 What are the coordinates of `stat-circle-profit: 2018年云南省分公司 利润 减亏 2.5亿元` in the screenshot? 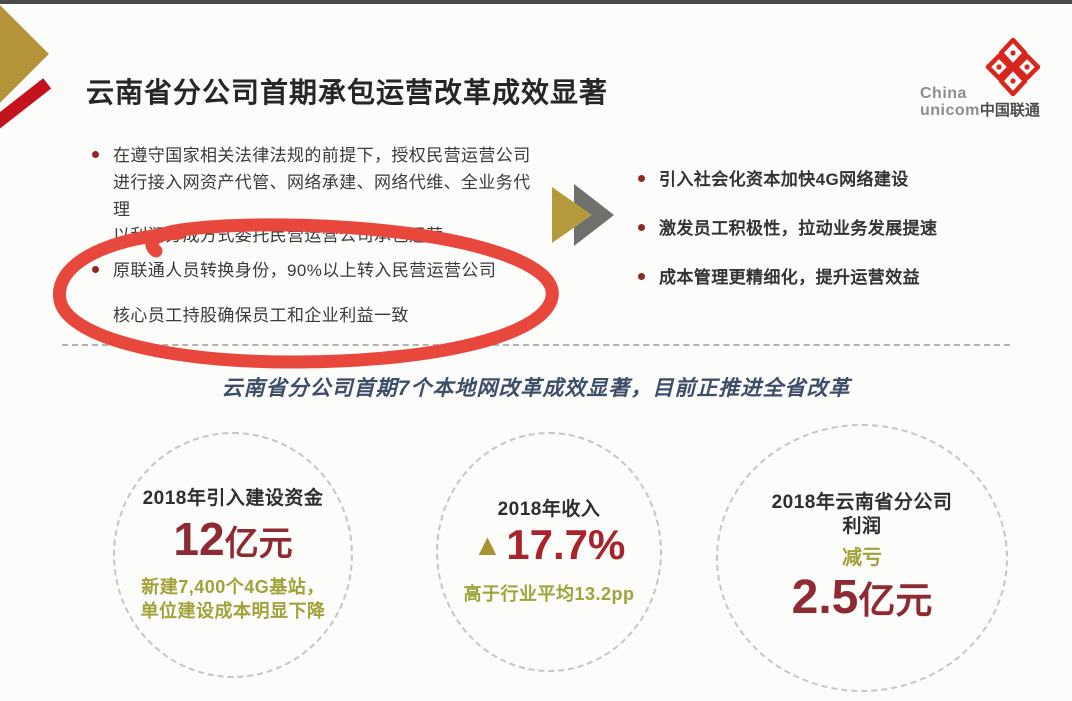 It's located at (862, 558).